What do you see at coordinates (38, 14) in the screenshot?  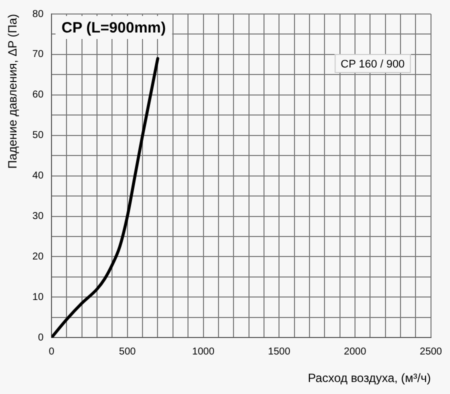 I see `y-tick-label: 80` at bounding box center [38, 14].